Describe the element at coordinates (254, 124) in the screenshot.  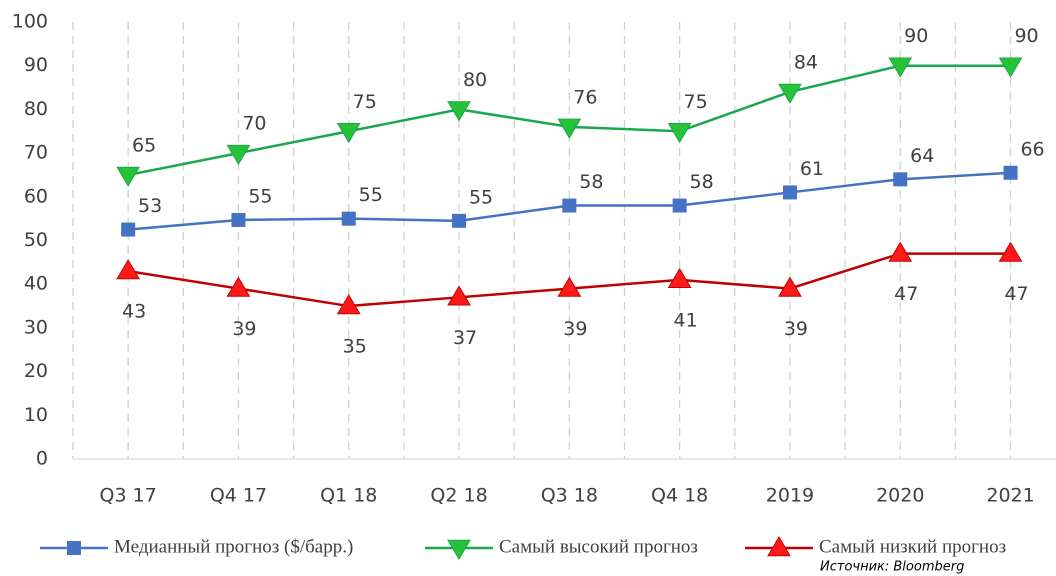
I see `data-label: 70` at that location.